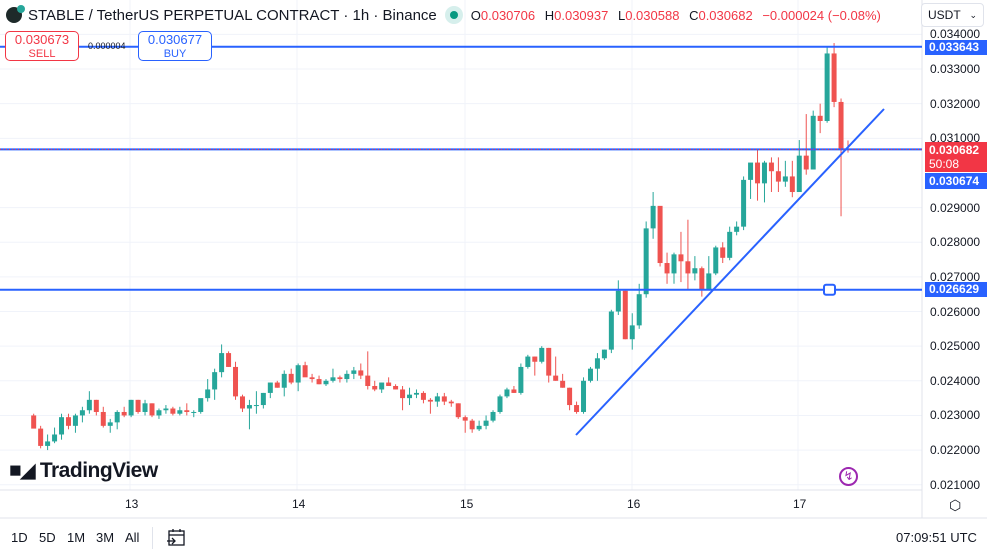  What do you see at coordinates (955, 138) in the screenshot?
I see `price-axis-label: 0.031000` at bounding box center [955, 138].